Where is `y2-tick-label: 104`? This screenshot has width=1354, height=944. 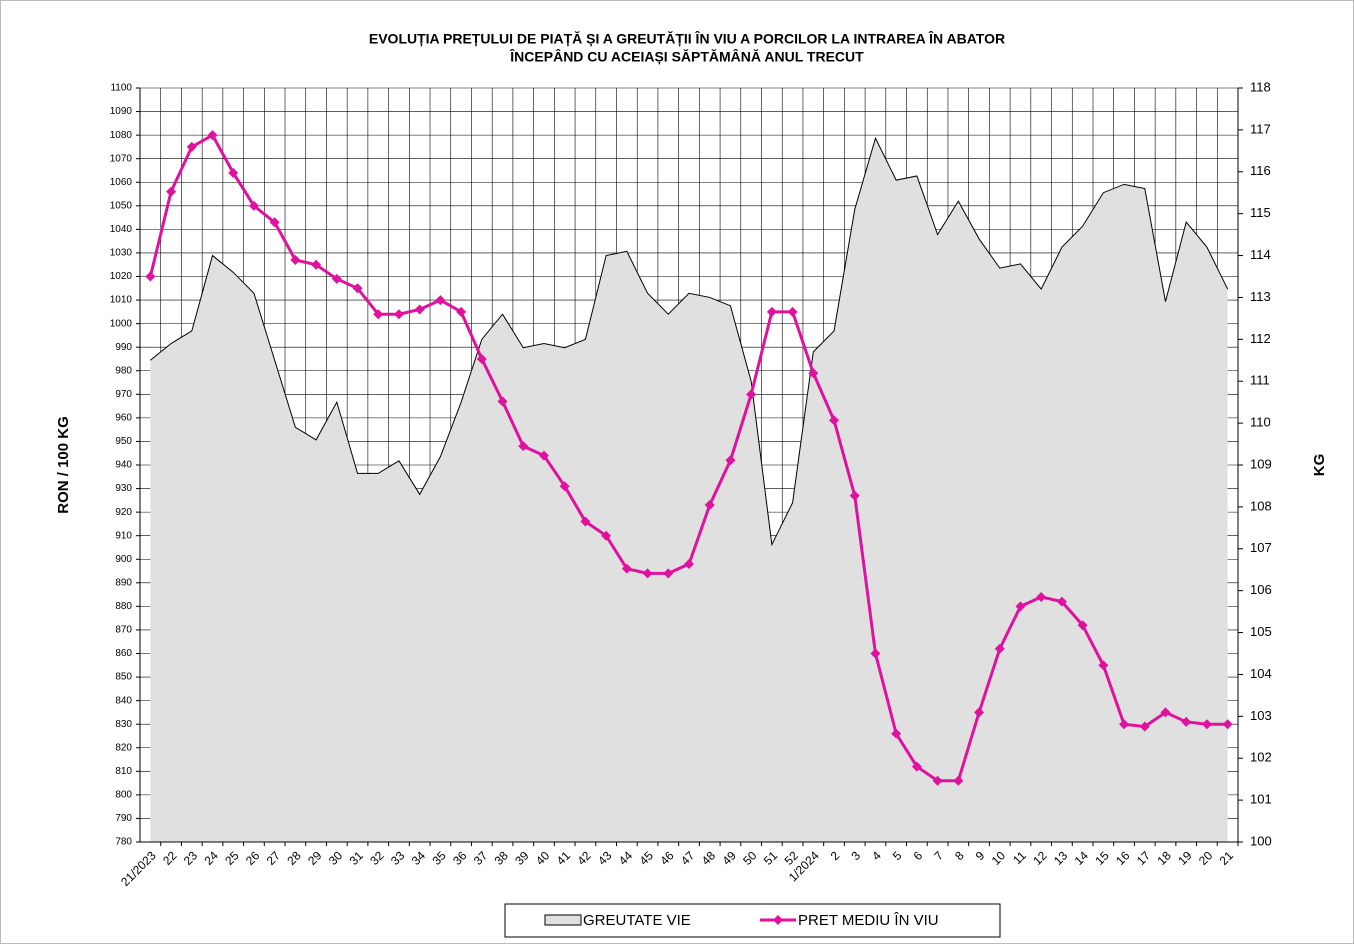
y2-tick-label: 104 is located at coordinates (1261, 673).